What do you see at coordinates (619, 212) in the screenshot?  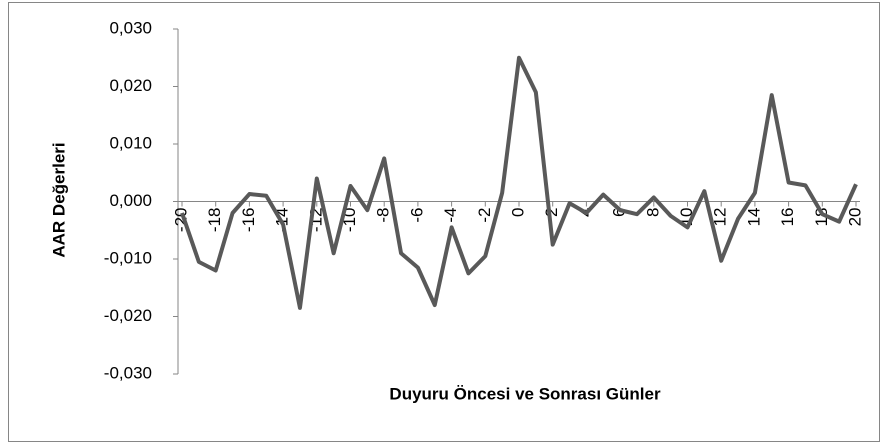 I see `x-tick-label: 6` at bounding box center [619, 212].